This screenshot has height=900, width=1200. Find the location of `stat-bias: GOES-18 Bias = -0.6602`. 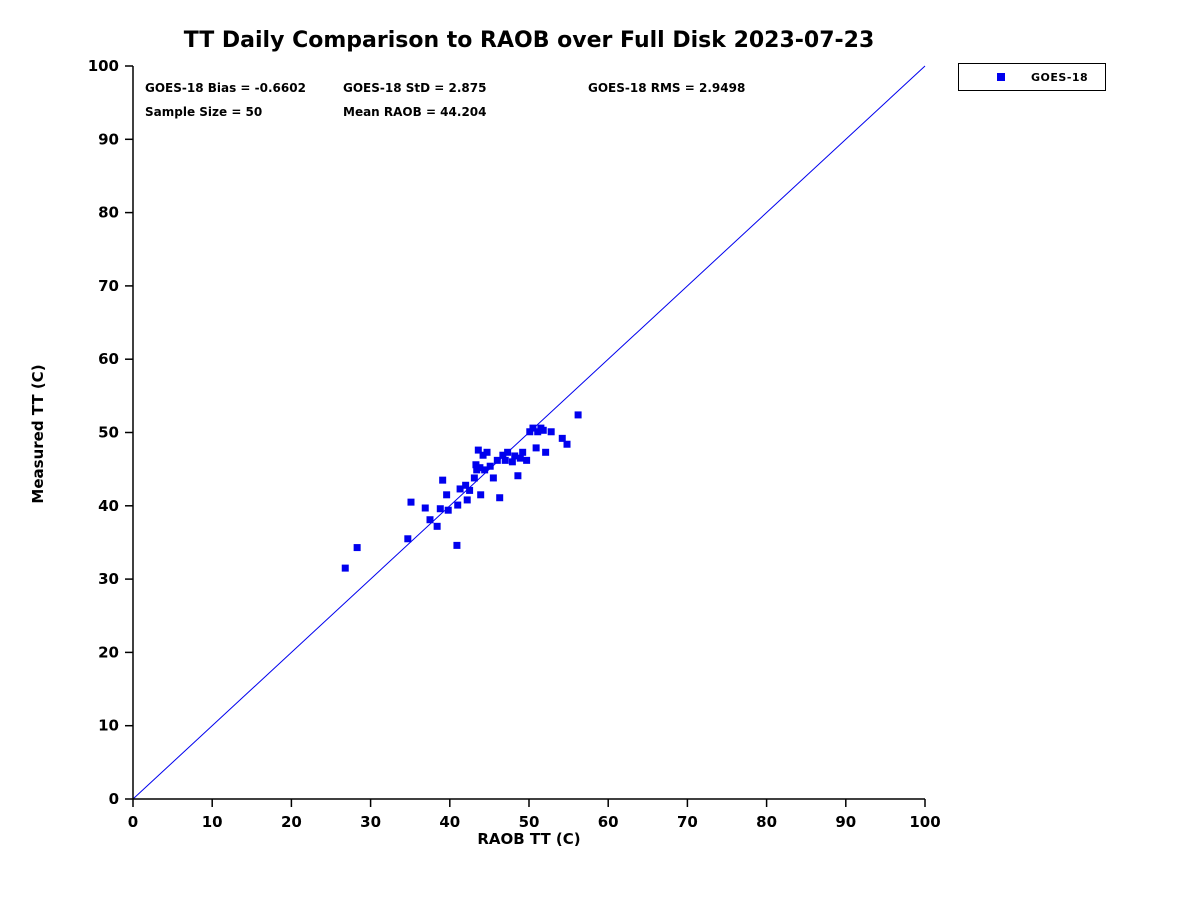

stat-bias: GOES-18 Bias = -0.6602 is located at coordinates (225, 88).